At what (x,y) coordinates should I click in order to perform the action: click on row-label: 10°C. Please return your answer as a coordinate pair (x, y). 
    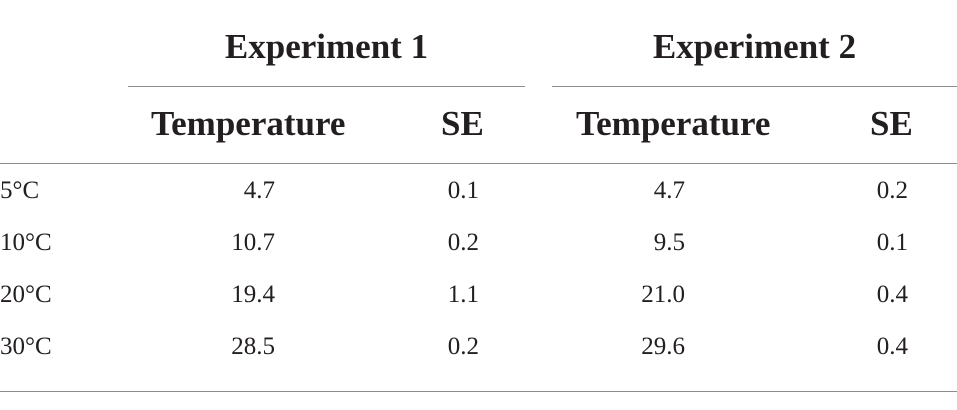
    Looking at the image, I should click on (26, 242).